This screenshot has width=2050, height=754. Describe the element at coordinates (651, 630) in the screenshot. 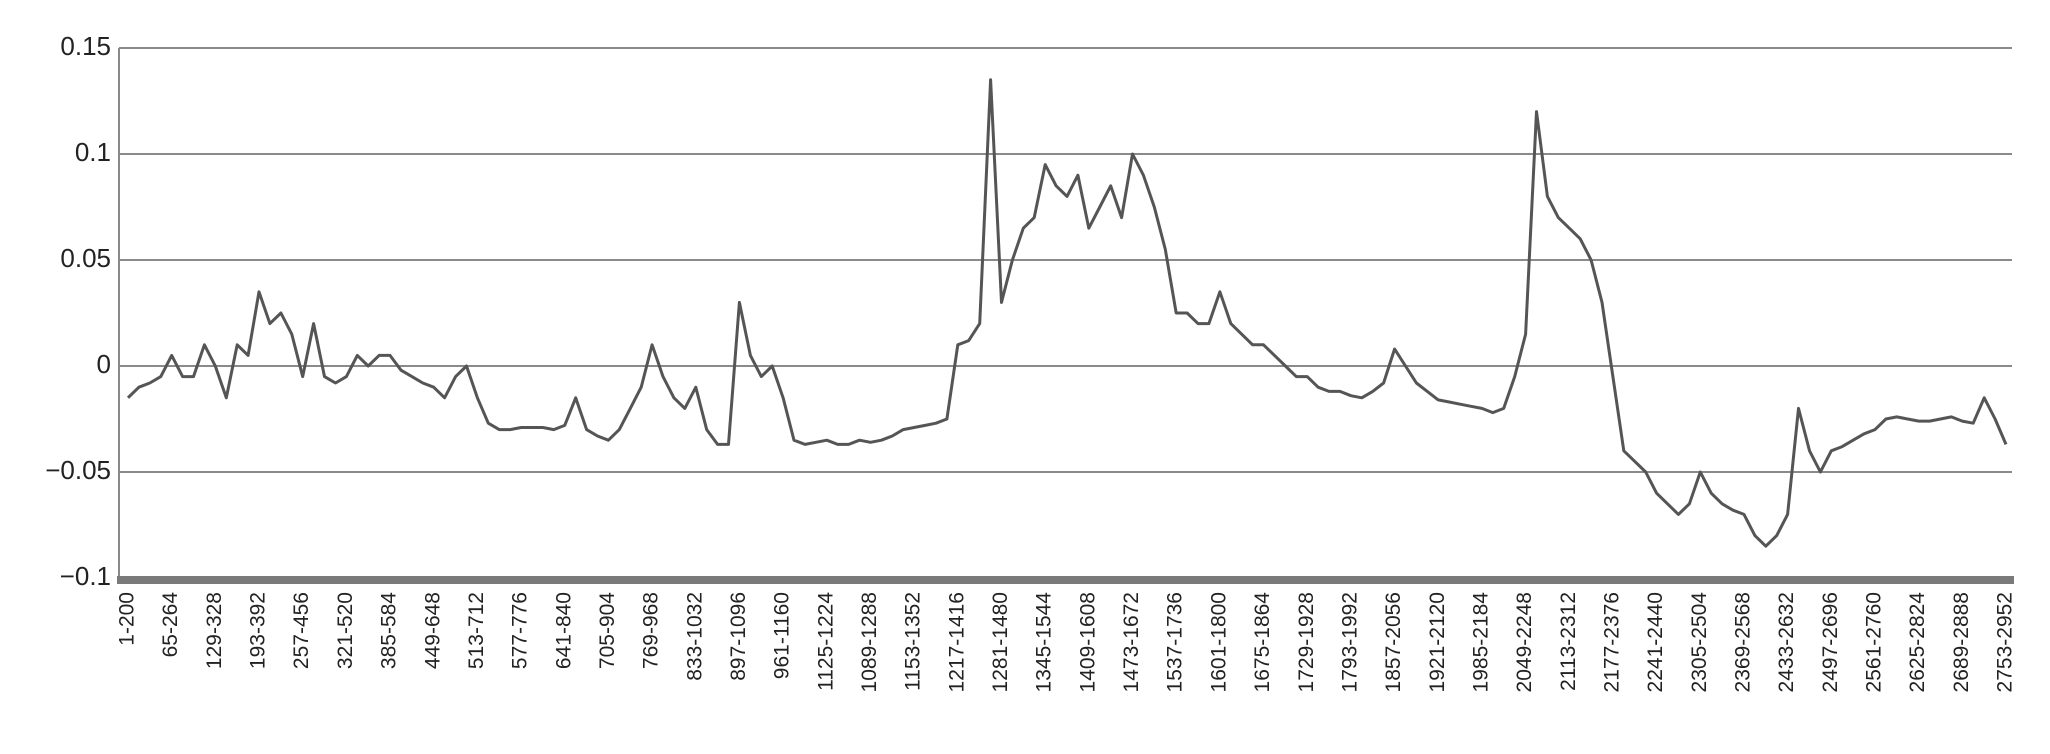

I see `x-tick-label: 769-968` at that location.